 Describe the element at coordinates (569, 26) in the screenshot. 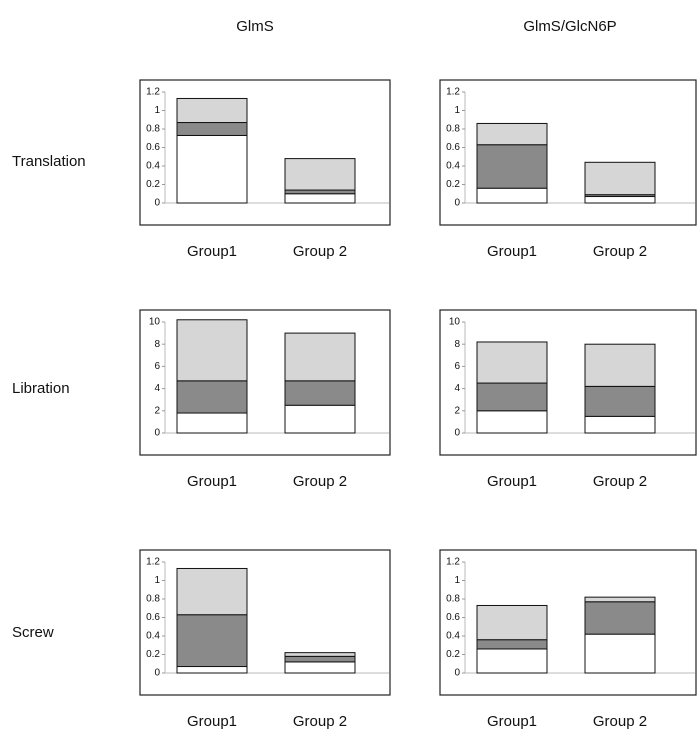

I see `column-title: GlmS/GlcN6P` at that location.